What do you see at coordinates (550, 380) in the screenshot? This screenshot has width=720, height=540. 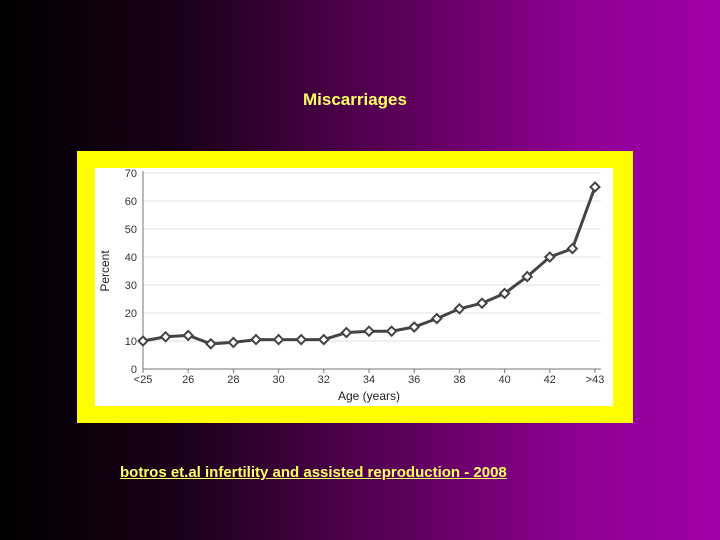 I see `x-tick-label: 42` at bounding box center [550, 380].